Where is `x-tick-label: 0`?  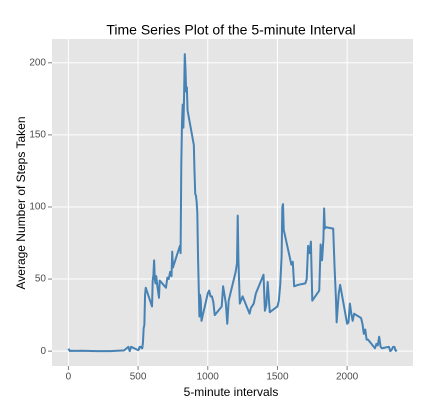 x-tick-label: 0 is located at coordinates (69, 377).